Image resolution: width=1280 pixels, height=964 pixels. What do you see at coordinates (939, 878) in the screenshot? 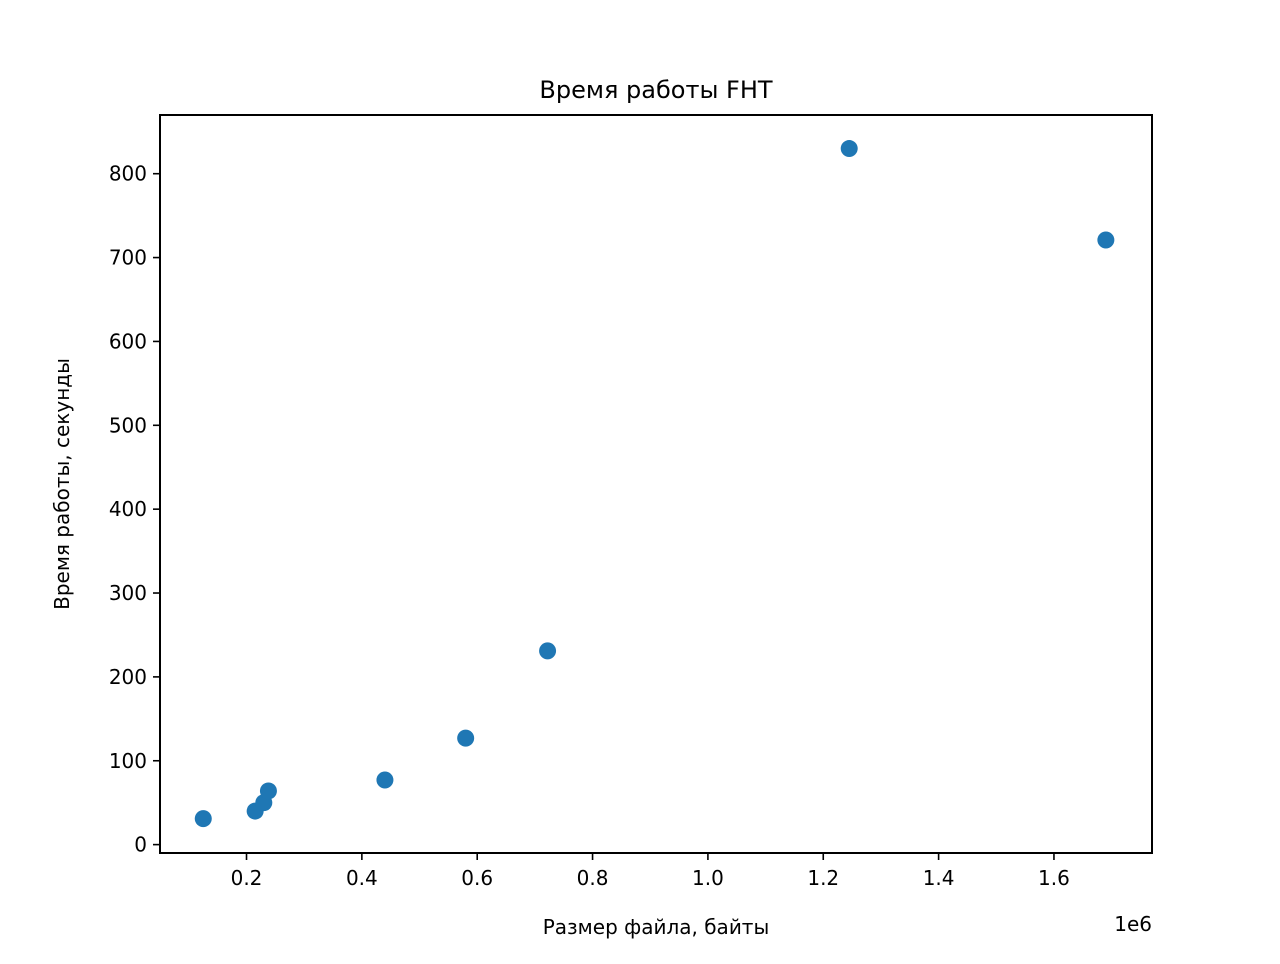
I see `x-tick-label: 1.4` at bounding box center [939, 878].